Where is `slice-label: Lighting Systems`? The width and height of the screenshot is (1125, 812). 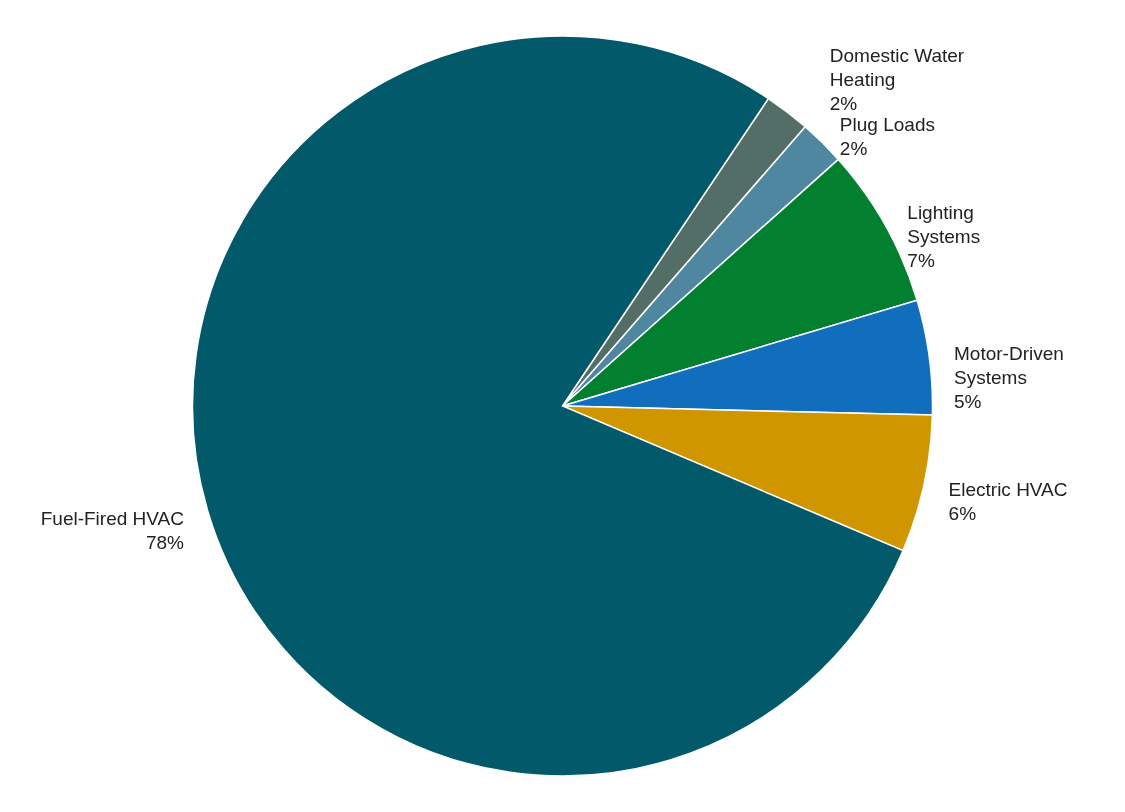
slice-label: Lighting Systems is located at coordinates (944, 225).